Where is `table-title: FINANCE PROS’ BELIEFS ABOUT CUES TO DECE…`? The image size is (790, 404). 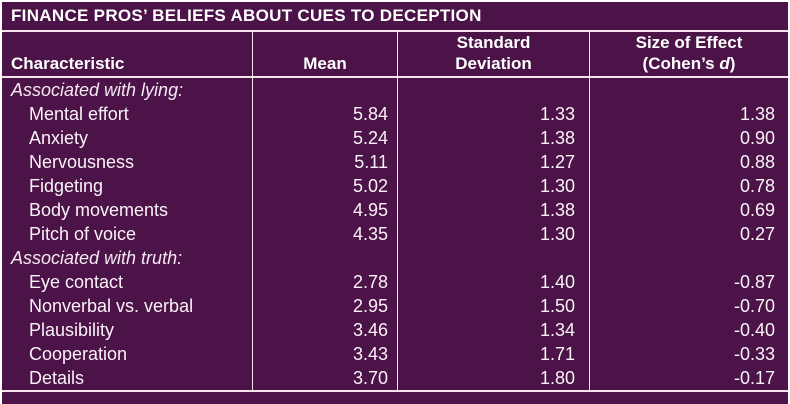
table-title: FINANCE PROS’ BELIEFS ABOUT CUES TO DECE… is located at coordinates (246, 15).